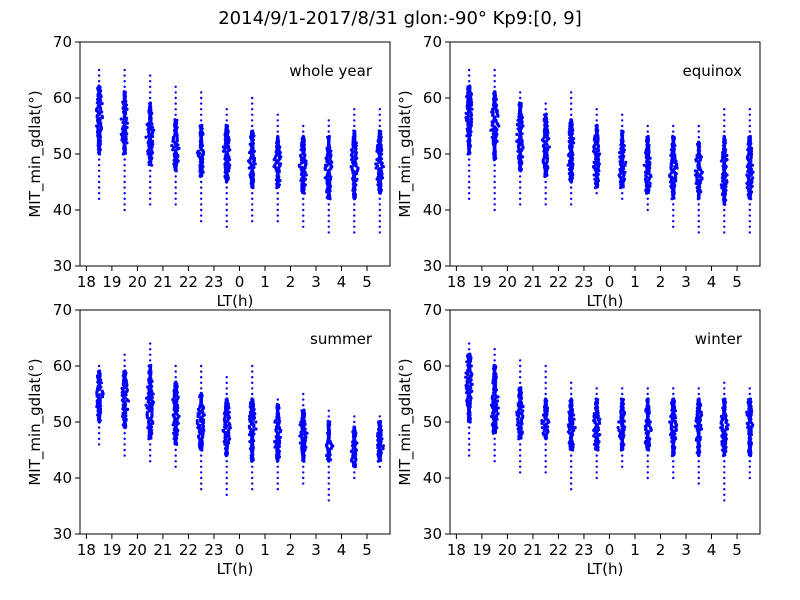 The height and width of the screenshot is (600, 800). Describe the element at coordinates (35, 153) in the screenshot. I see `y-axis-label: MIT_min_gdlat(°)` at that location.